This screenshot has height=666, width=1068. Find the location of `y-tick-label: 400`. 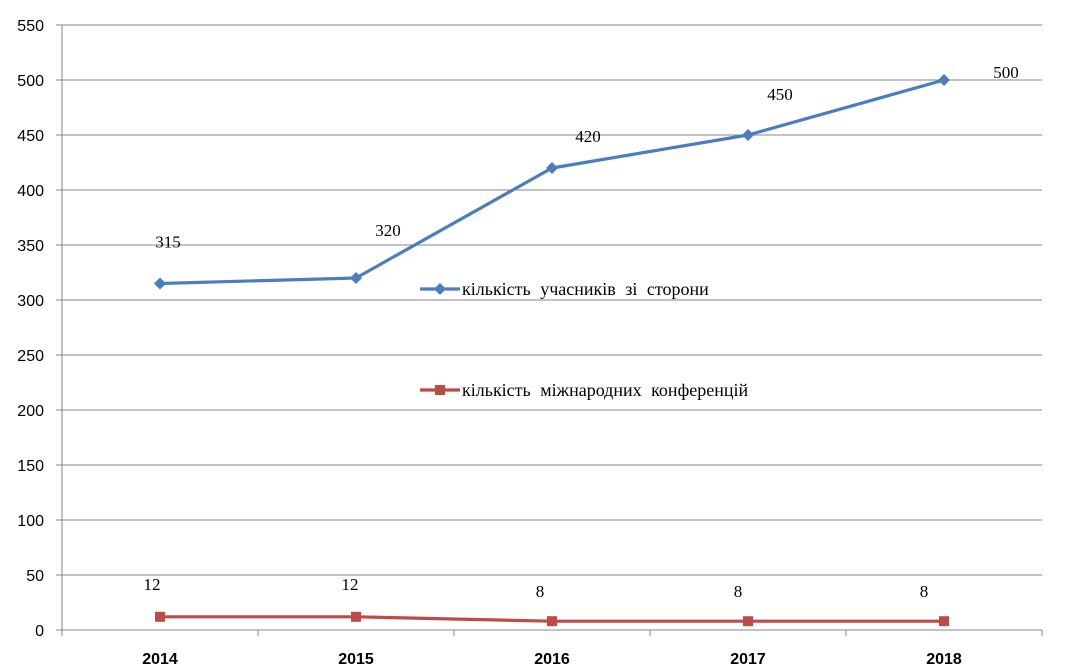

y-tick-label: 400 is located at coordinates (30, 191).